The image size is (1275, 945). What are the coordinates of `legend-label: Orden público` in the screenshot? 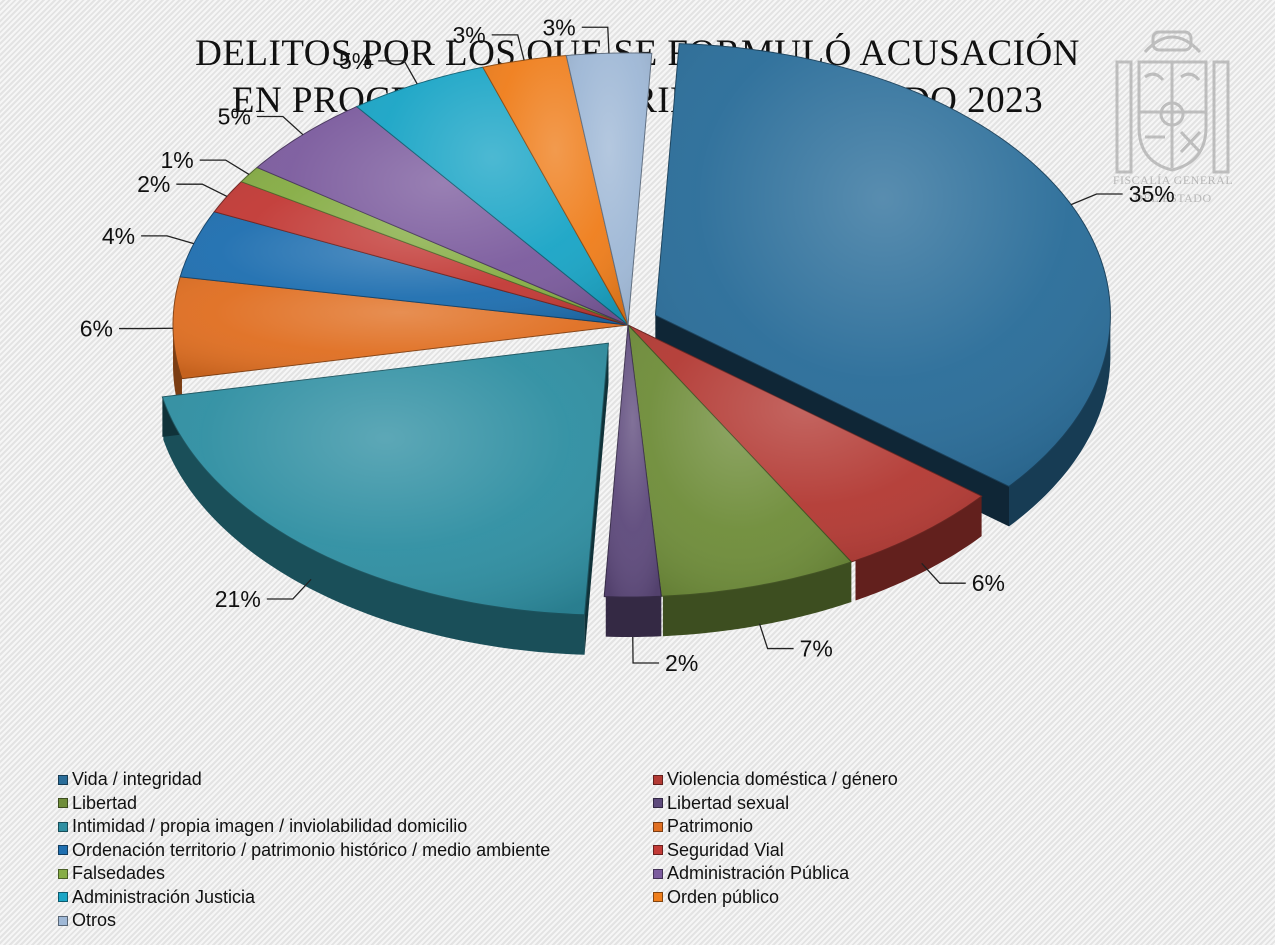 It's located at (723, 896).